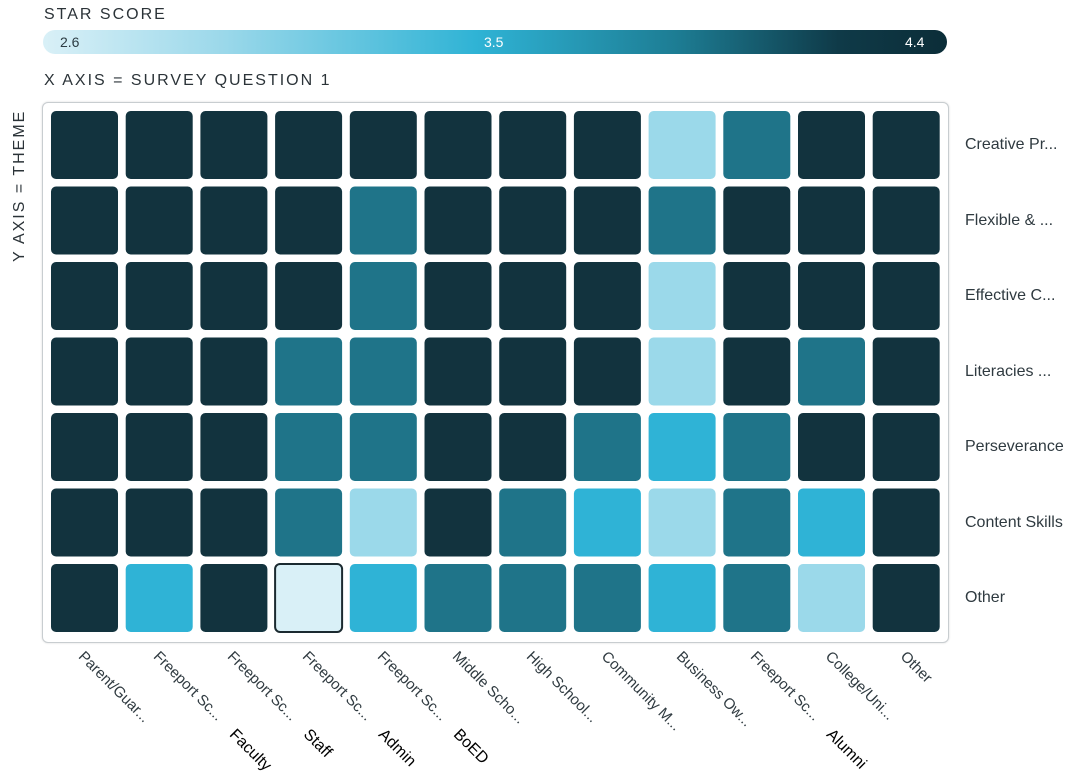 The width and height of the screenshot is (1078, 779). Describe the element at coordinates (84, 447) in the screenshot. I see `heatmap-cell-r4-c0` at that location.